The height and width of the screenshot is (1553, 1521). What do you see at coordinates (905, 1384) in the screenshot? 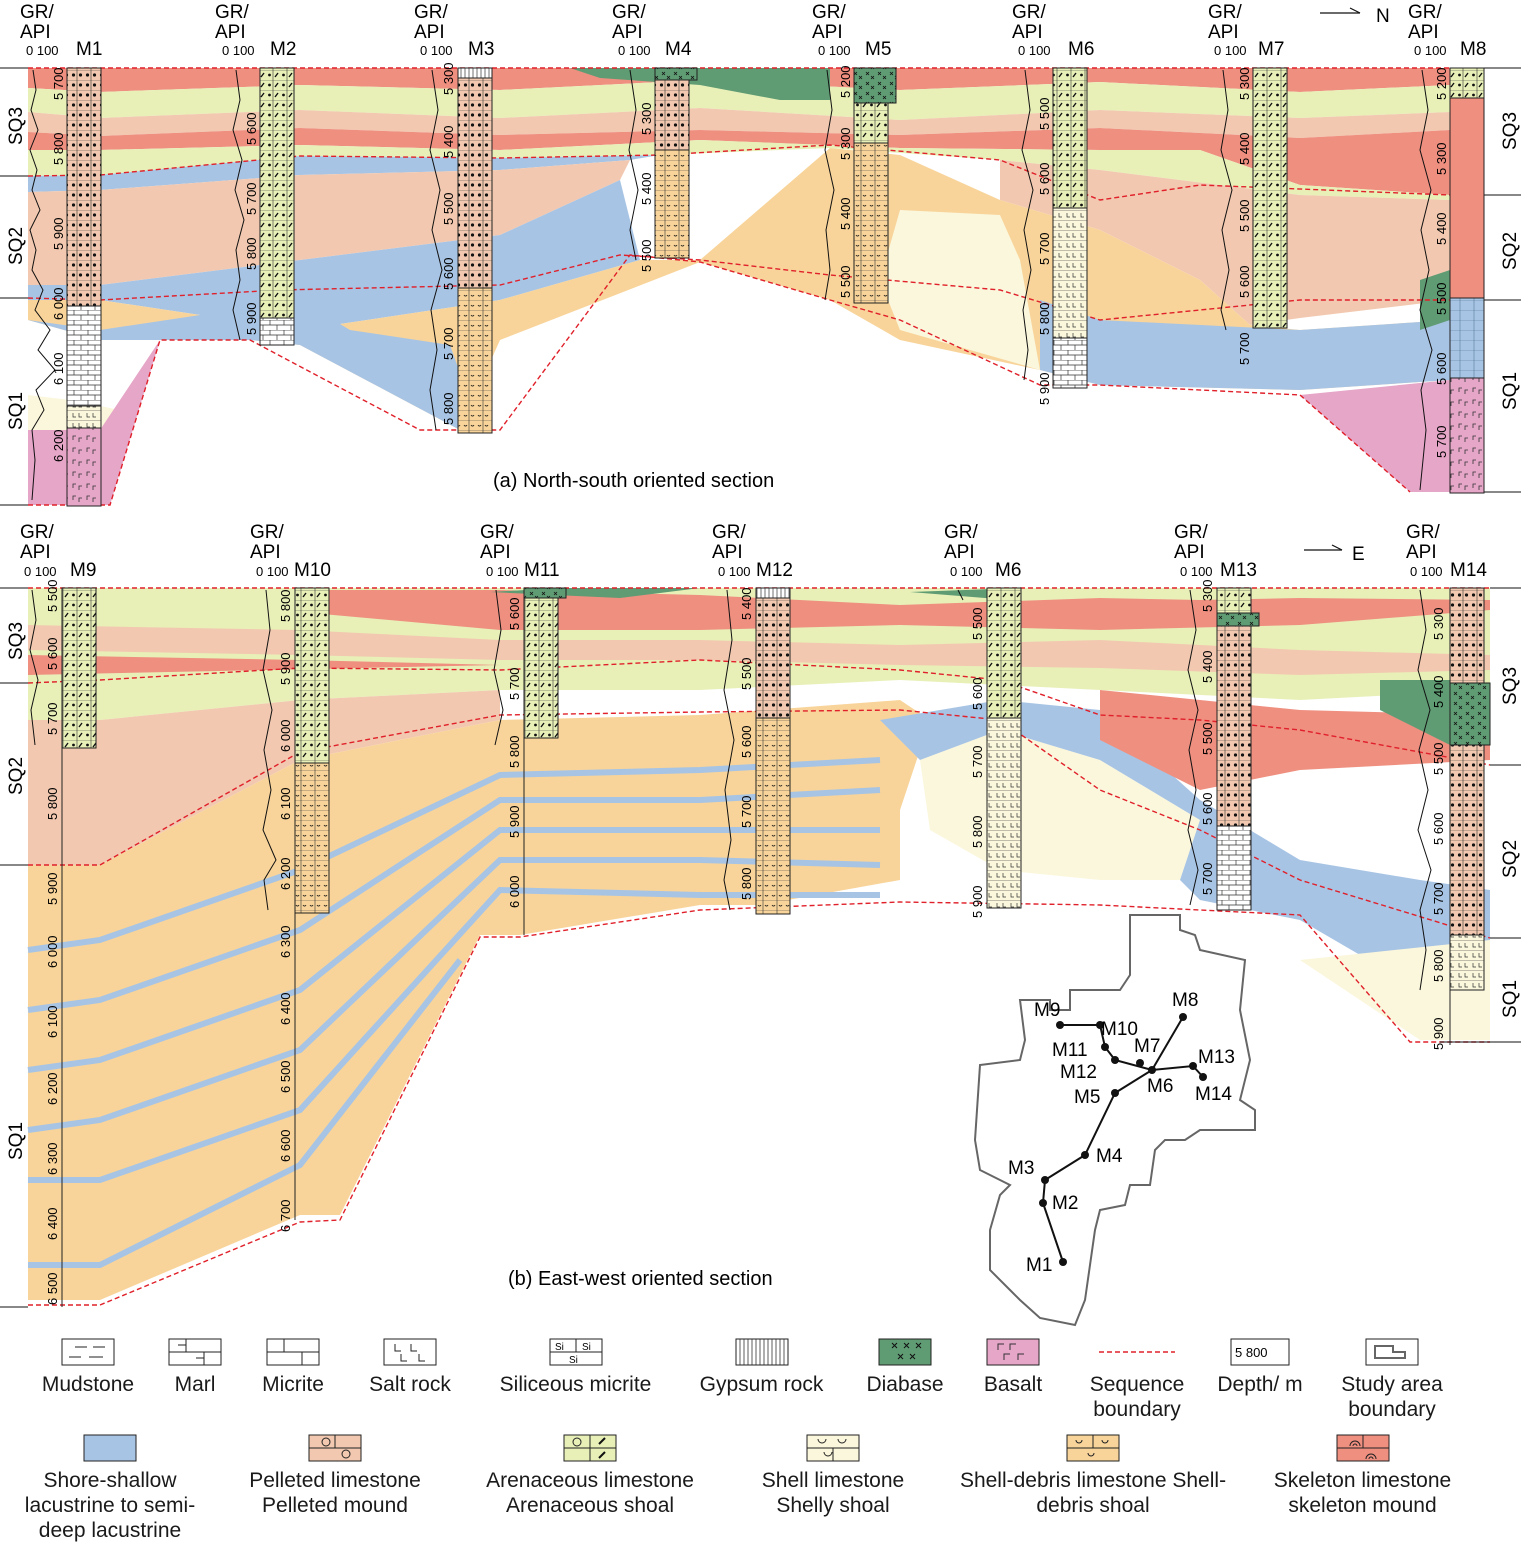
I see `legend-label: Diabase` at bounding box center [905, 1384].